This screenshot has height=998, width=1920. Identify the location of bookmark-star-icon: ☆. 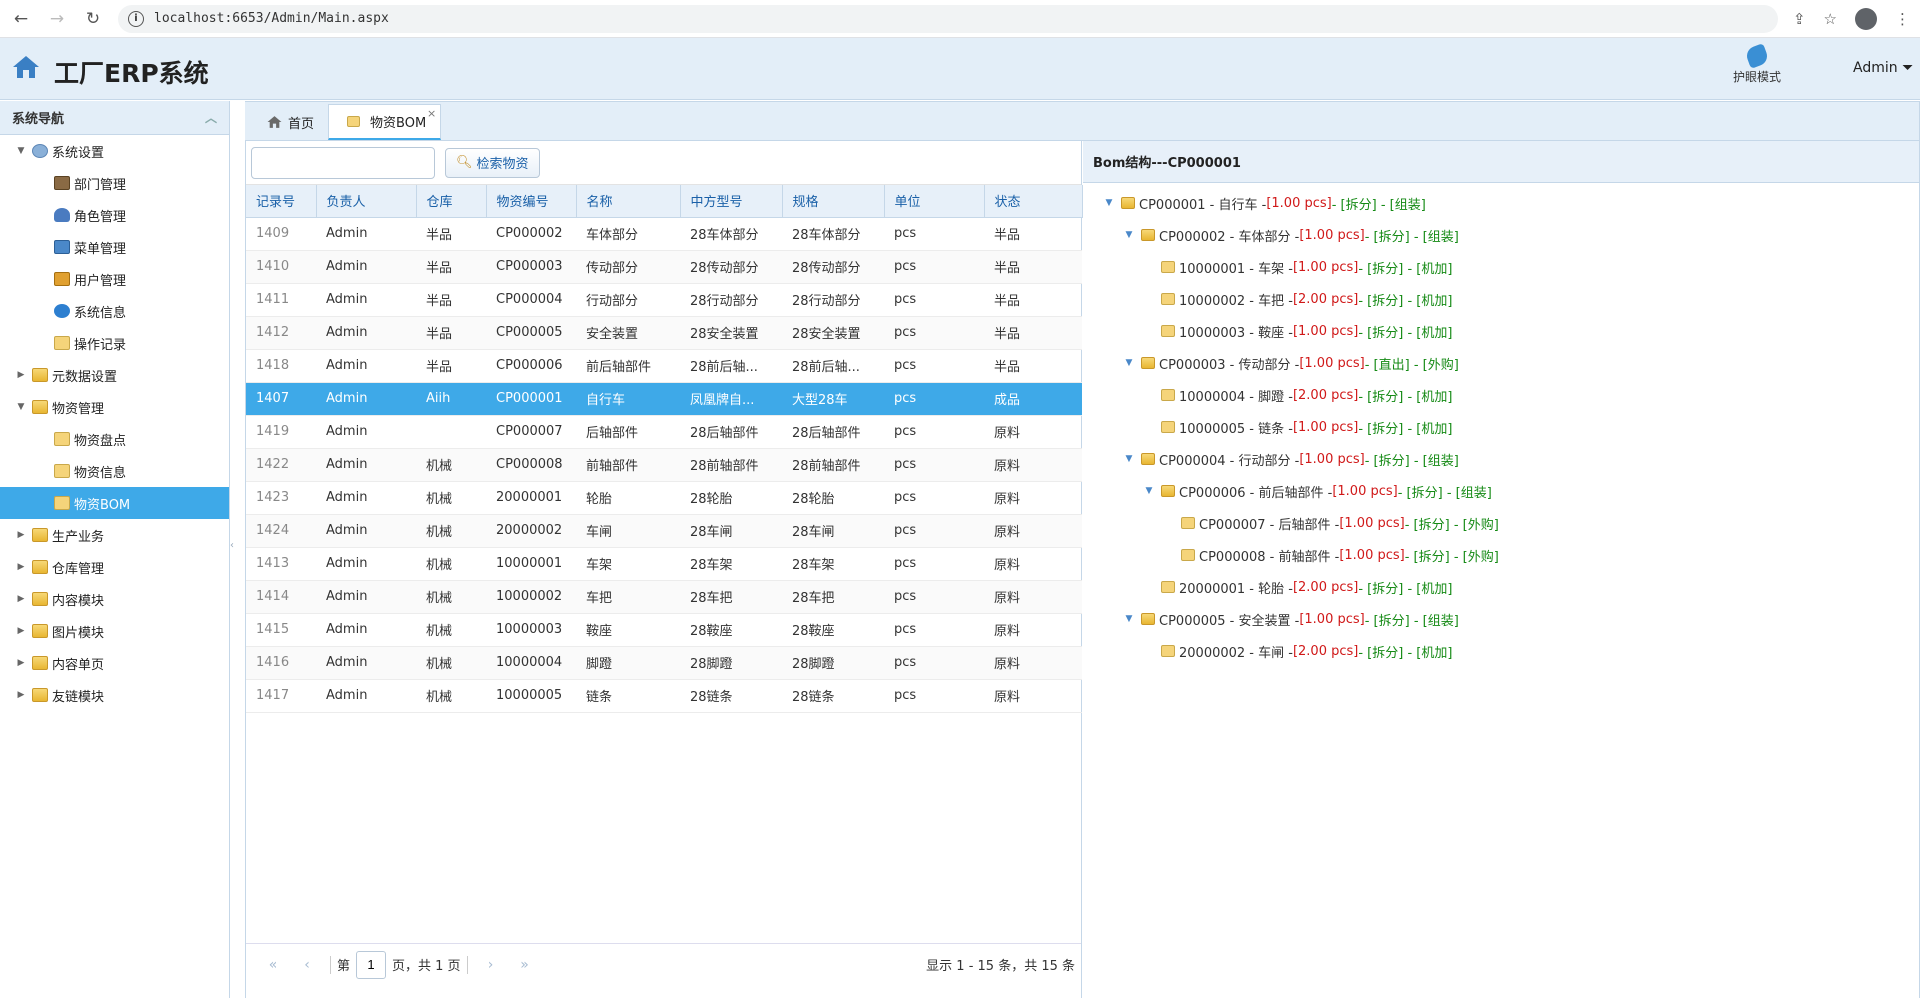
(1830, 18).